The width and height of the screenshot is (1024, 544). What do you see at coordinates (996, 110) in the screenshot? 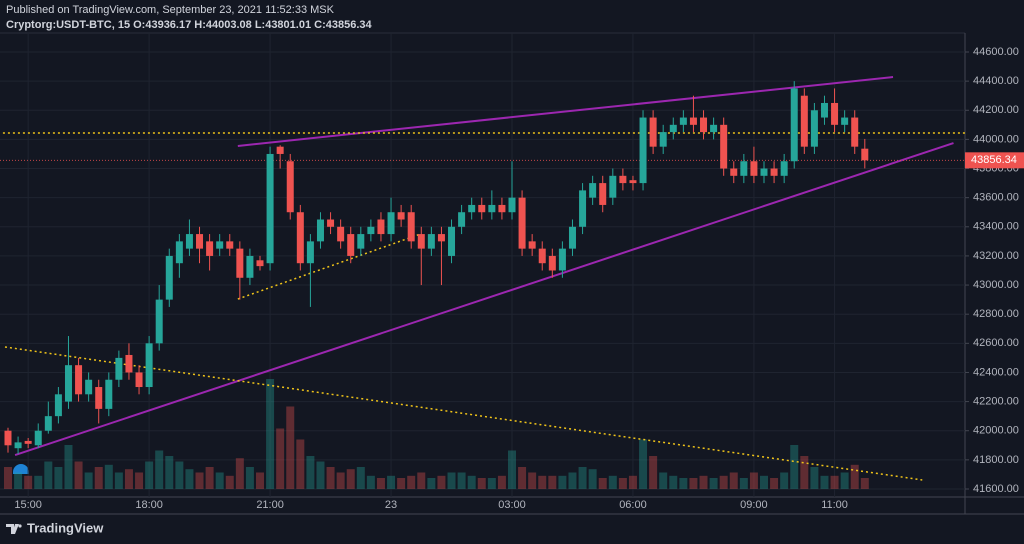
I see `y-tick-label: 44200.00` at bounding box center [996, 110].